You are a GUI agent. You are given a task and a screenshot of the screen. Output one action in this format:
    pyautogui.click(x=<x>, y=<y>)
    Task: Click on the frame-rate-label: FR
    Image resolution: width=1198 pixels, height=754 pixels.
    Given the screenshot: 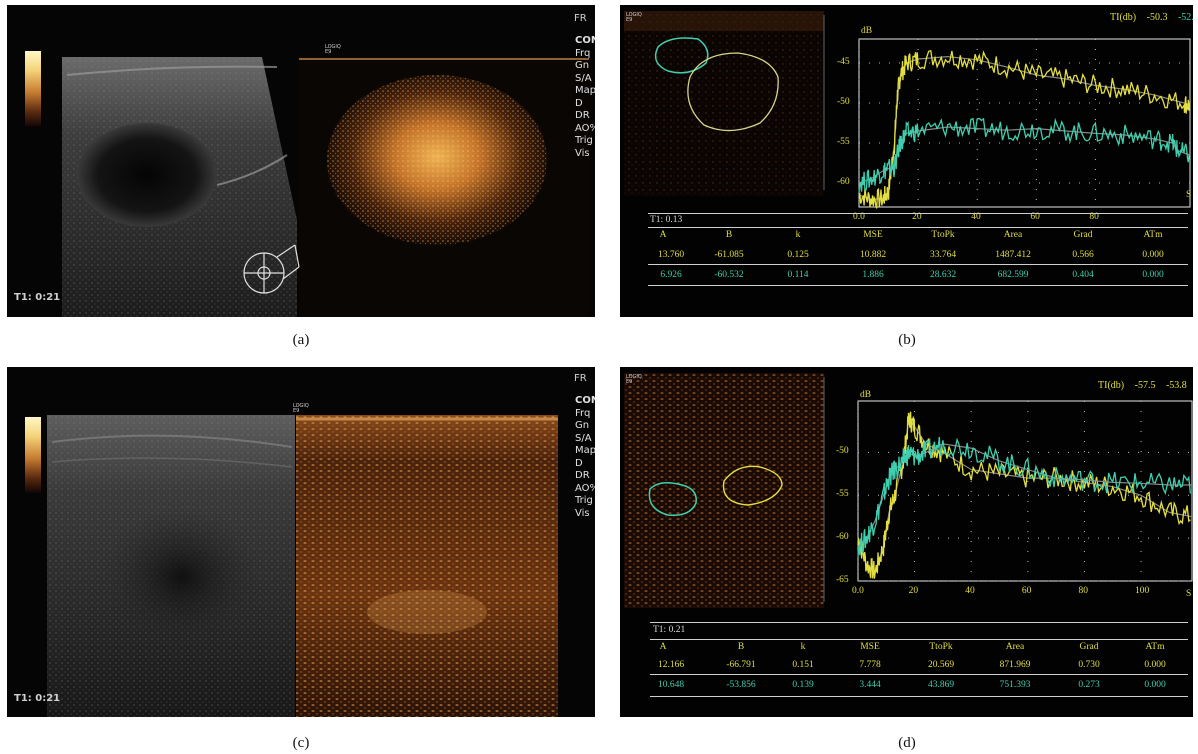 What is the action you would take?
    pyautogui.click(x=580, y=18)
    